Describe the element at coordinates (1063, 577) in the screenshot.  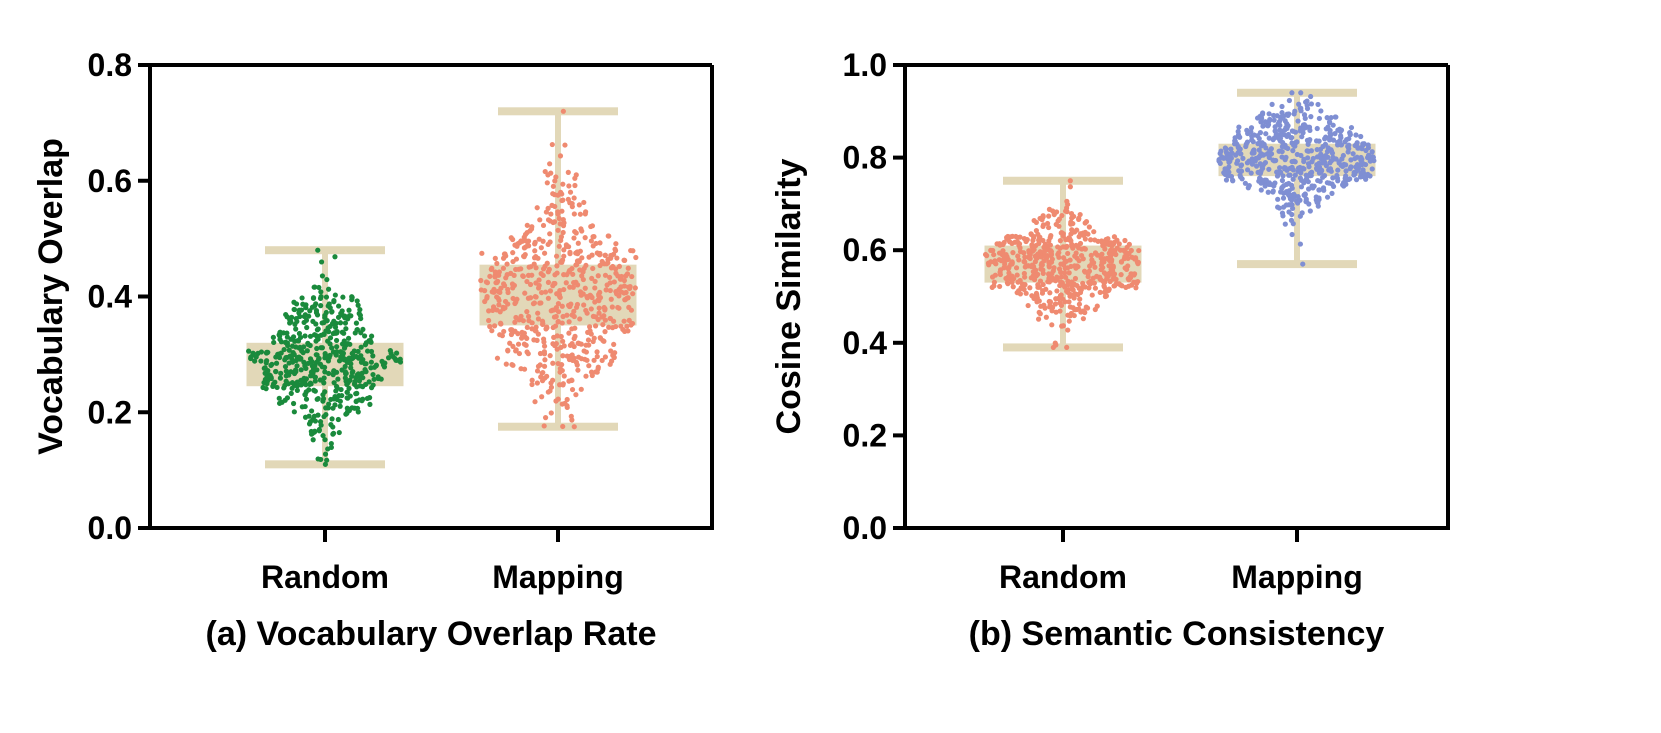
I see `x-tick-label: Random` at that location.